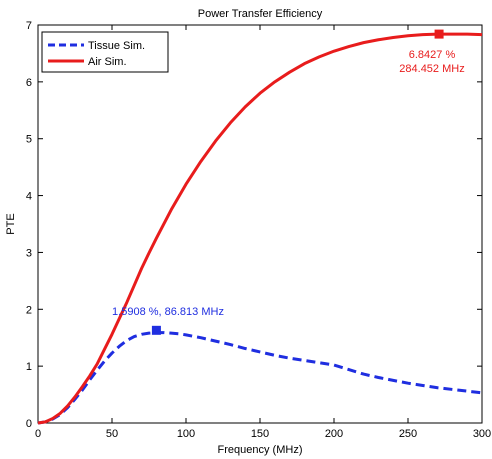 The image size is (492, 459). Describe the element at coordinates (439, 34) in the screenshot. I see `peak-marker-air` at that location.